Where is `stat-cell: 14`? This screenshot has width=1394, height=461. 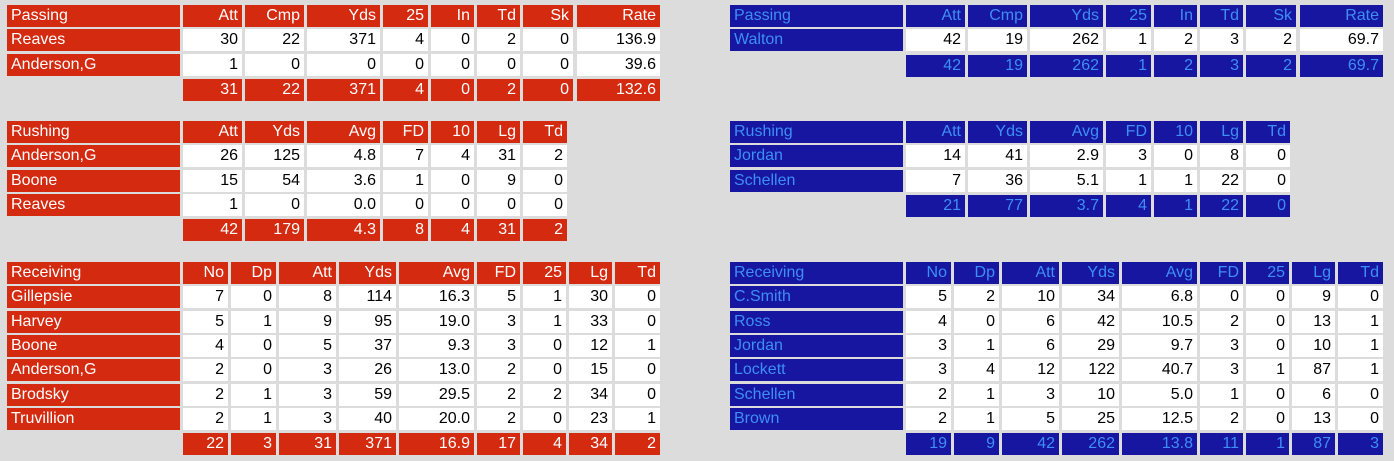 stat-cell: 14 is located at coordinates (935, 156).